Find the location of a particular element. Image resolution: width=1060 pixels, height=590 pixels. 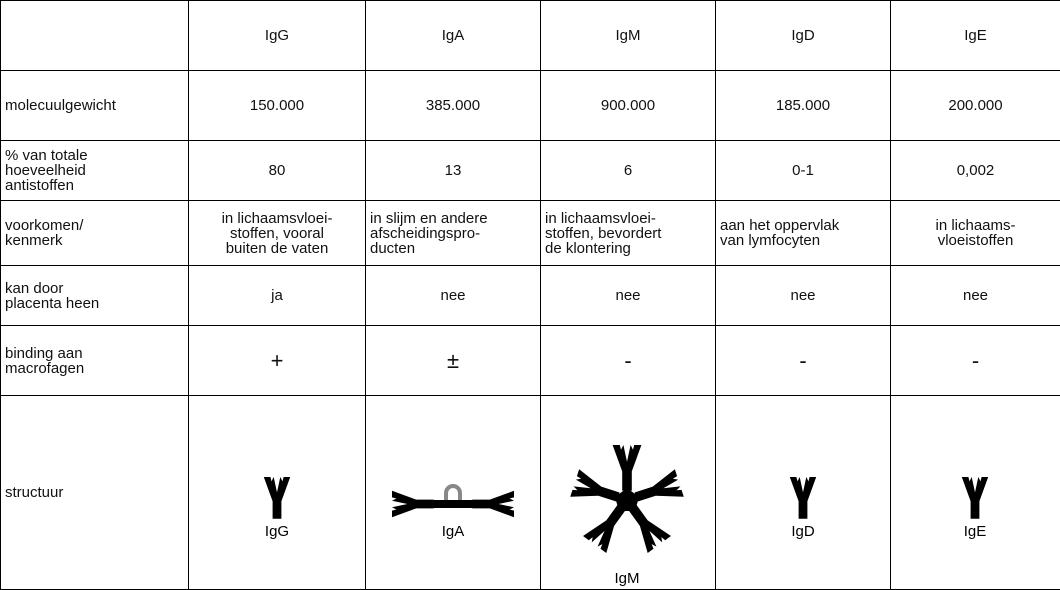

structure-label: IgA is located at coordinates (453, 531).